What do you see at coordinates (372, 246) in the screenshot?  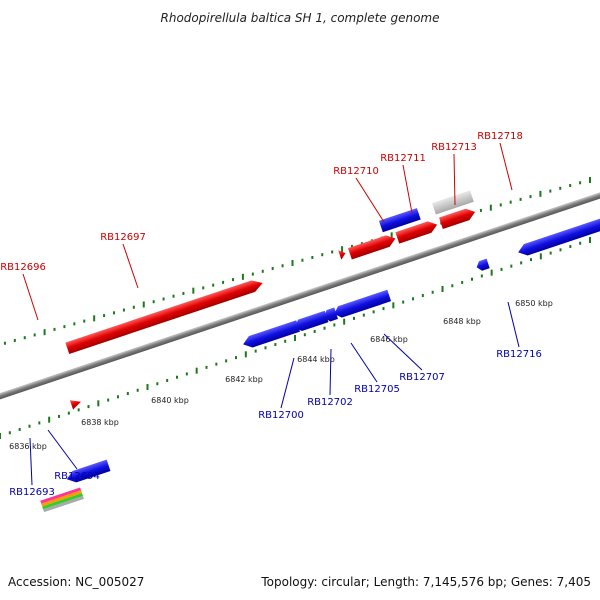 I see `gene-arrow-rb12711` at bounding box center [372, 246].